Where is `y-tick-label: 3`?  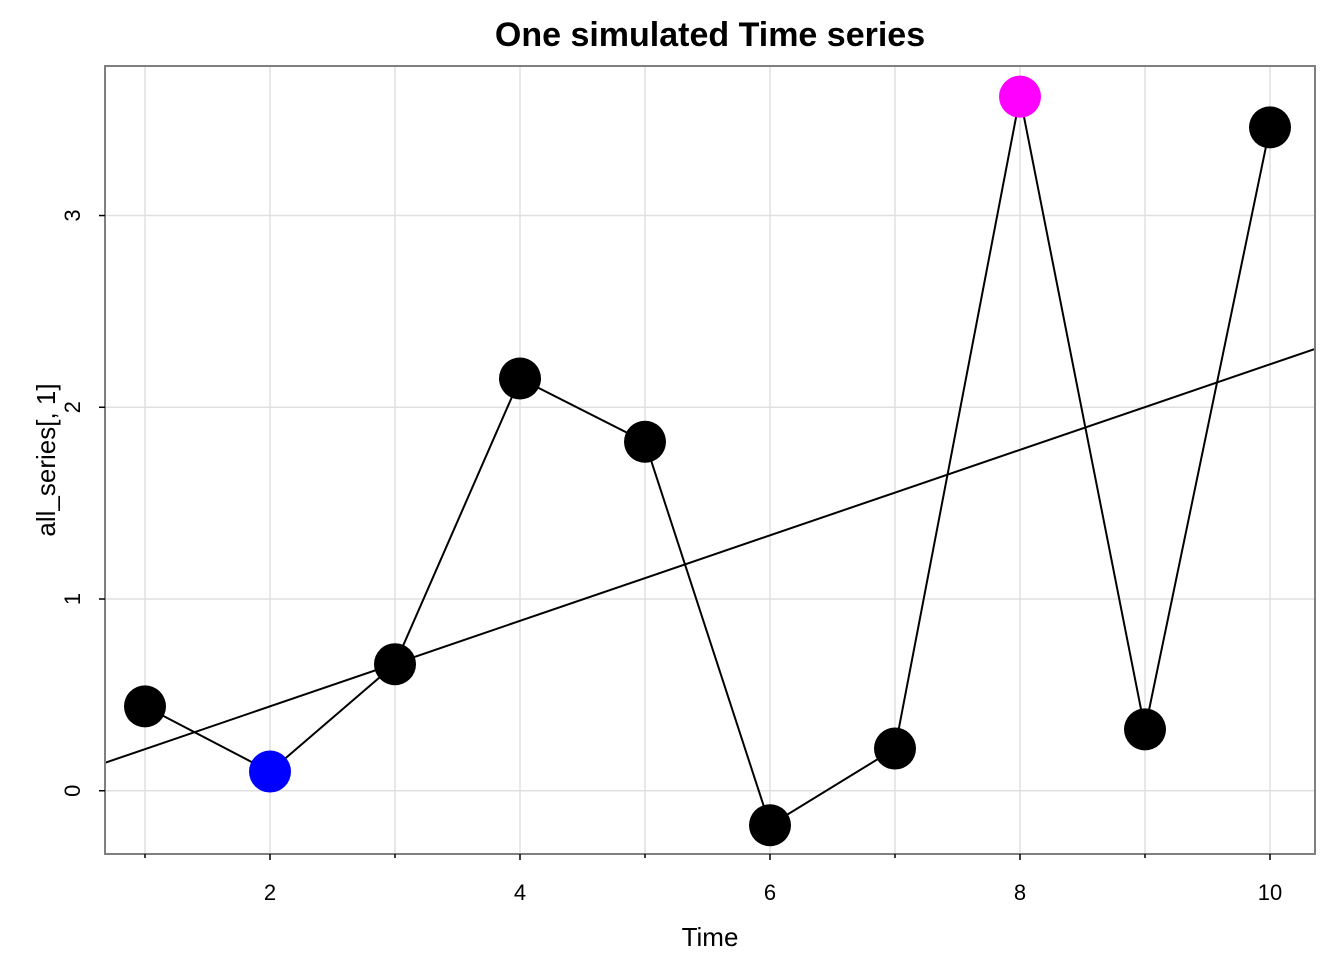
y-tick-label: 3 is located at coordinates (72, 215).